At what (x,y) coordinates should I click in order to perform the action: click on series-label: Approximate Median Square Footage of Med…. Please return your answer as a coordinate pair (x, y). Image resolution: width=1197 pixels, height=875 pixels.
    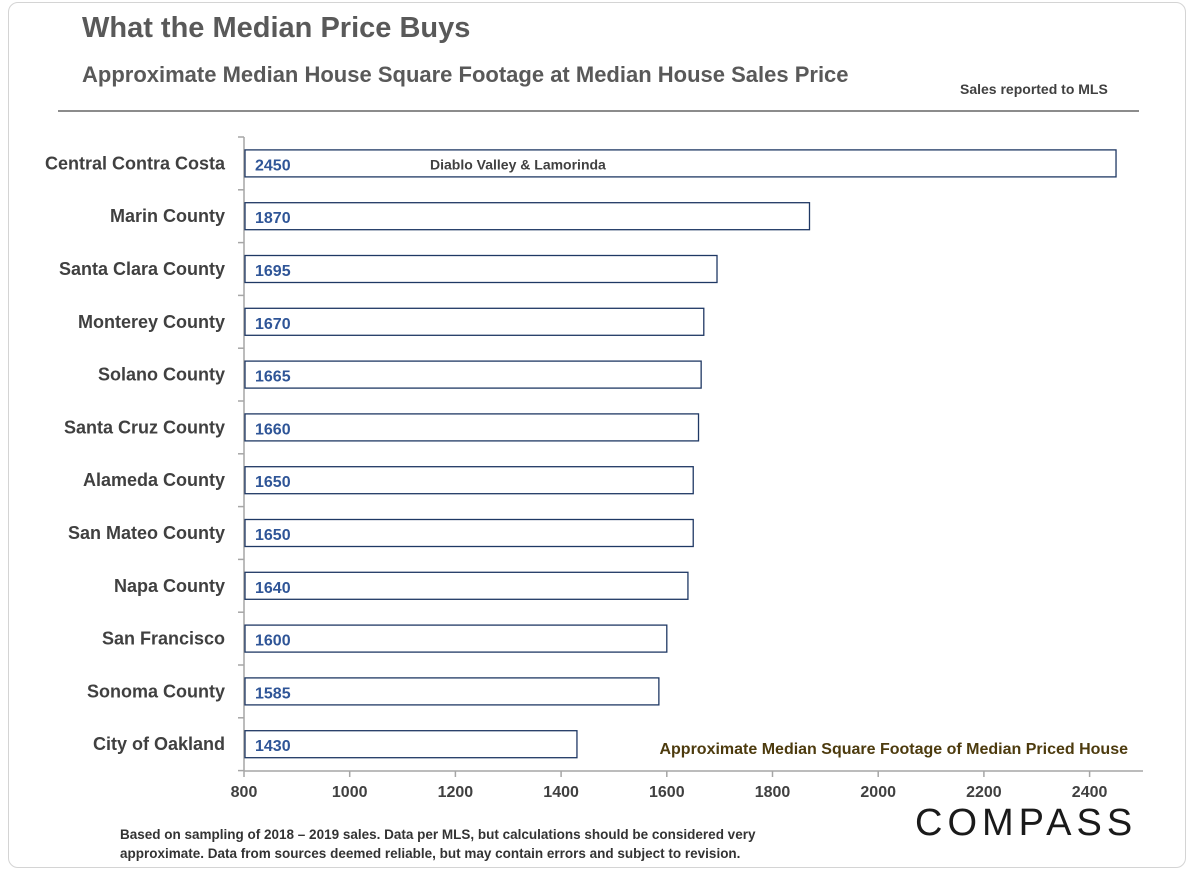
    Looking at the image, I should click on (893, 749).